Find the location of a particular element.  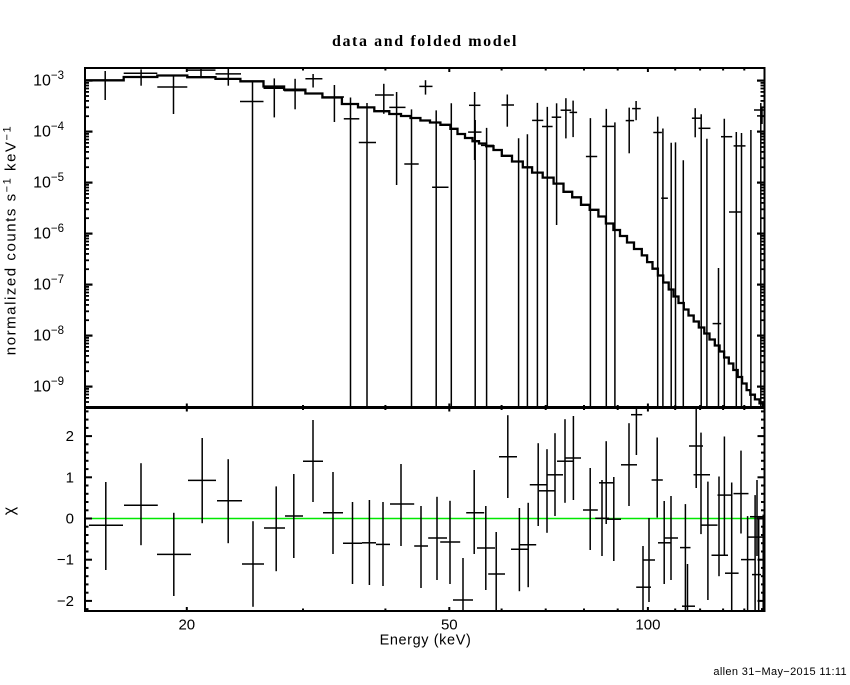

svg-text: 1 is located at coordinates (70, 477).